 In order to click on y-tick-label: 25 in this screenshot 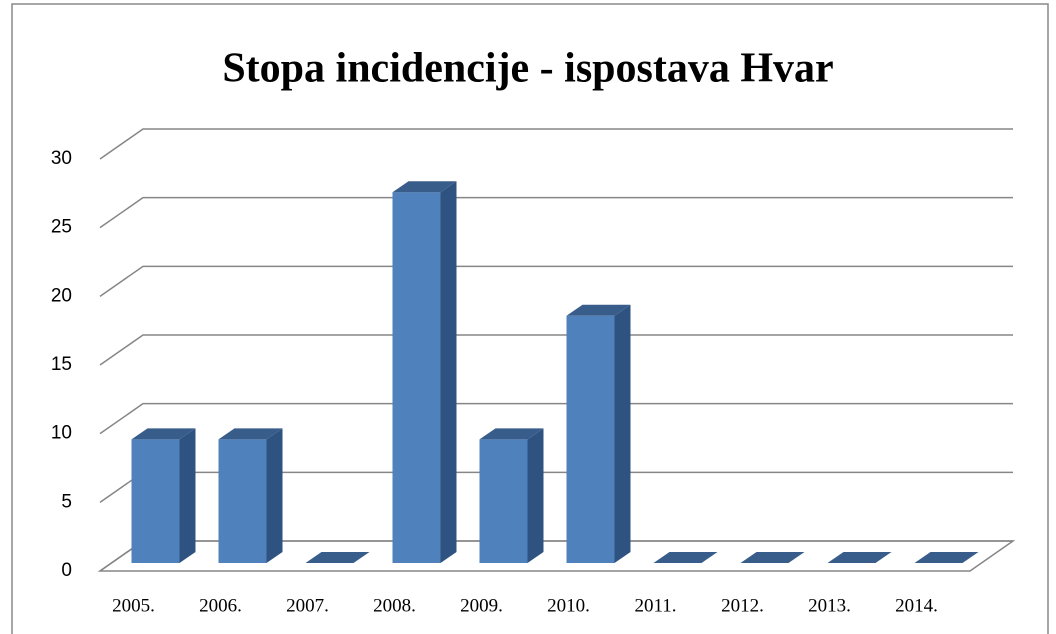, I will do `click(61, 227)`.